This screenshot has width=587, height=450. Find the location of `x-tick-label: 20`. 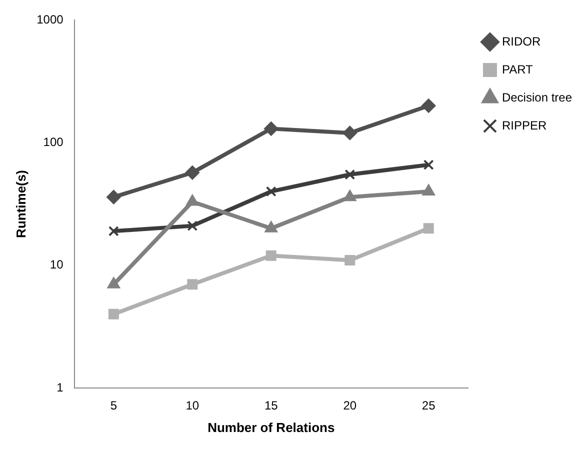

x-tick-label: 20 is located at coordinates (350, 405).